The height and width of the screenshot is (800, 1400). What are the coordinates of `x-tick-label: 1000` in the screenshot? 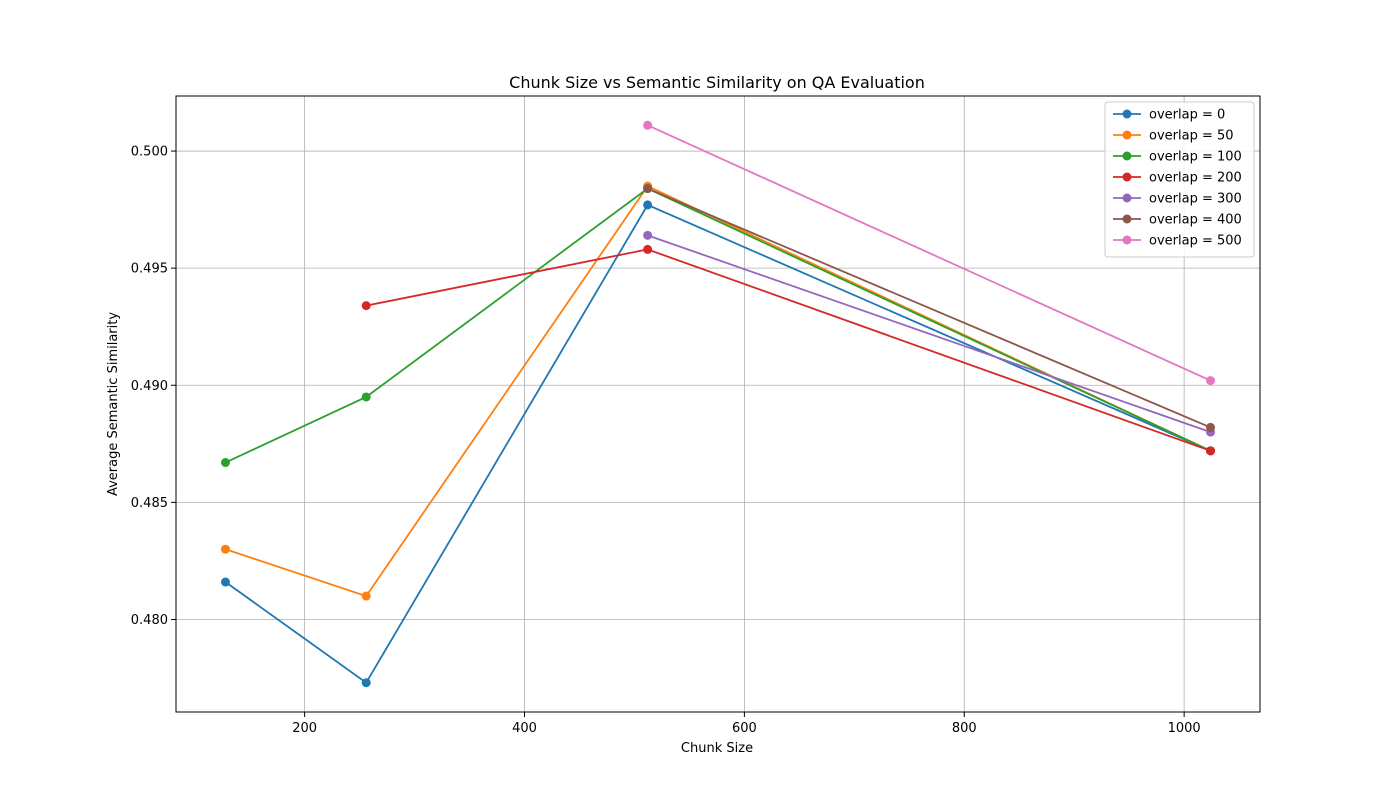 It's located at (1184, 728).